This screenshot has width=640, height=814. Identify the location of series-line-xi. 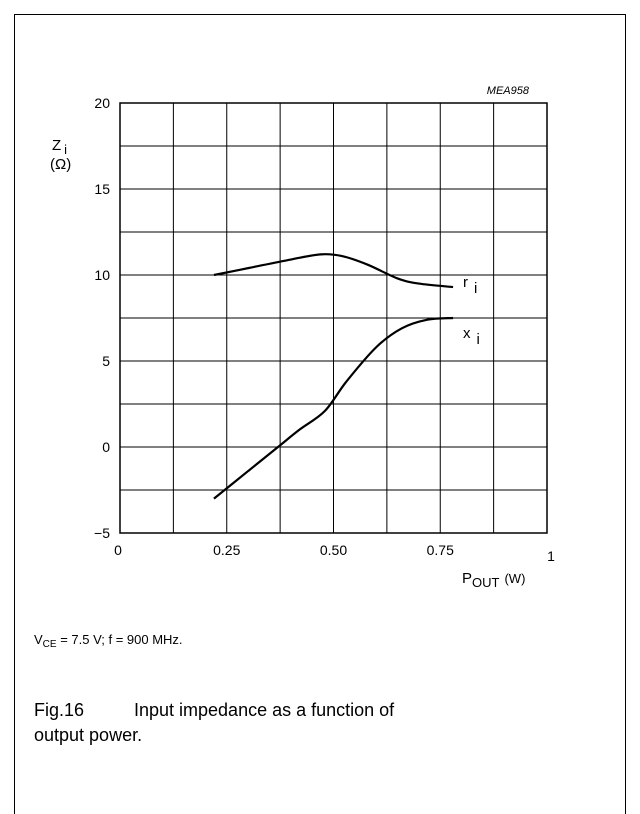
(333, 408).